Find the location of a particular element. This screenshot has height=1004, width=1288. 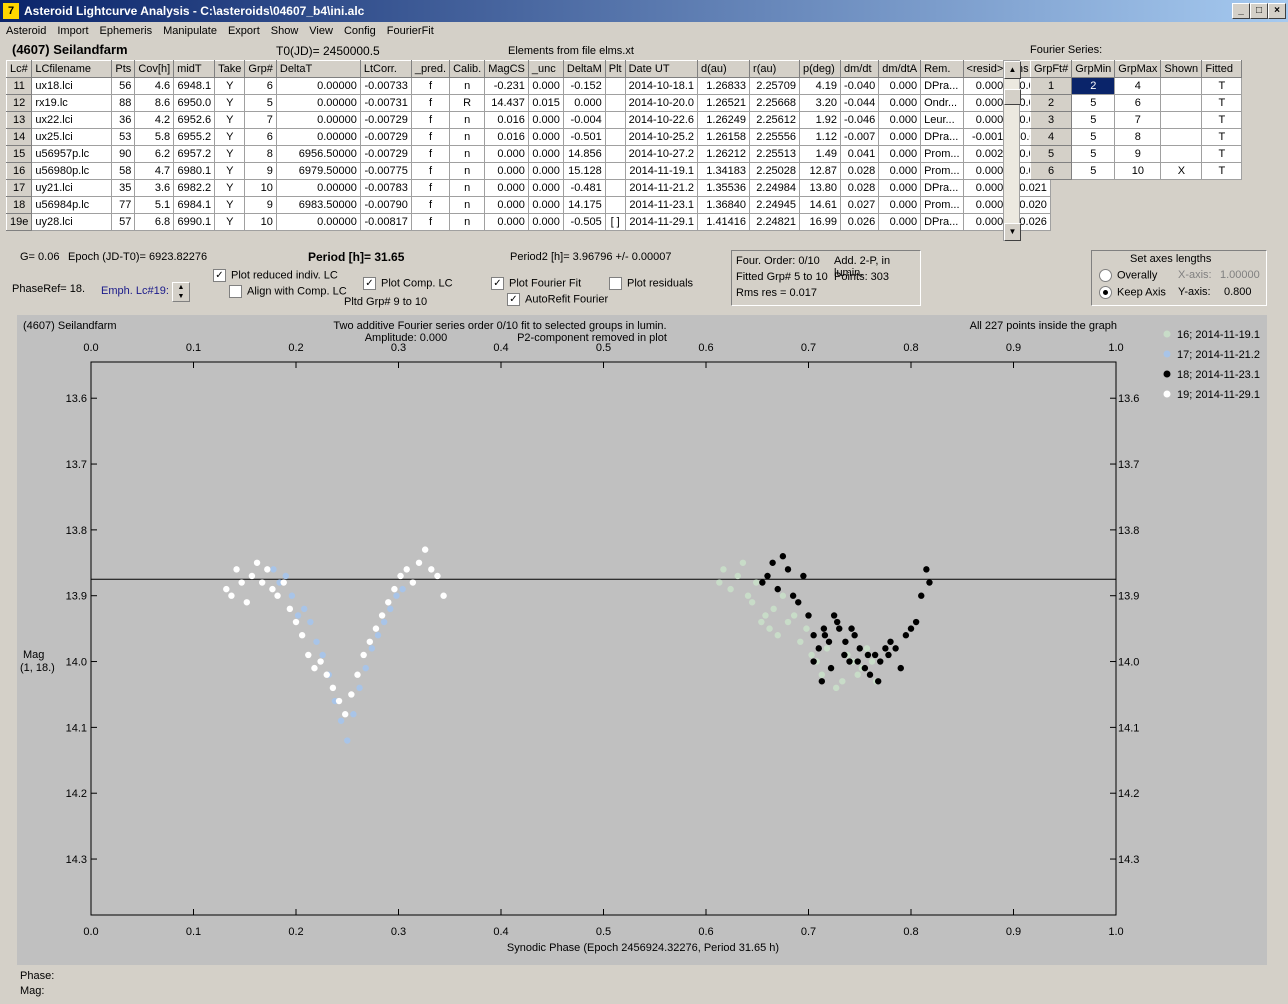

table-cell: 2014-10-18.1 is located at coordinates (661, 86).